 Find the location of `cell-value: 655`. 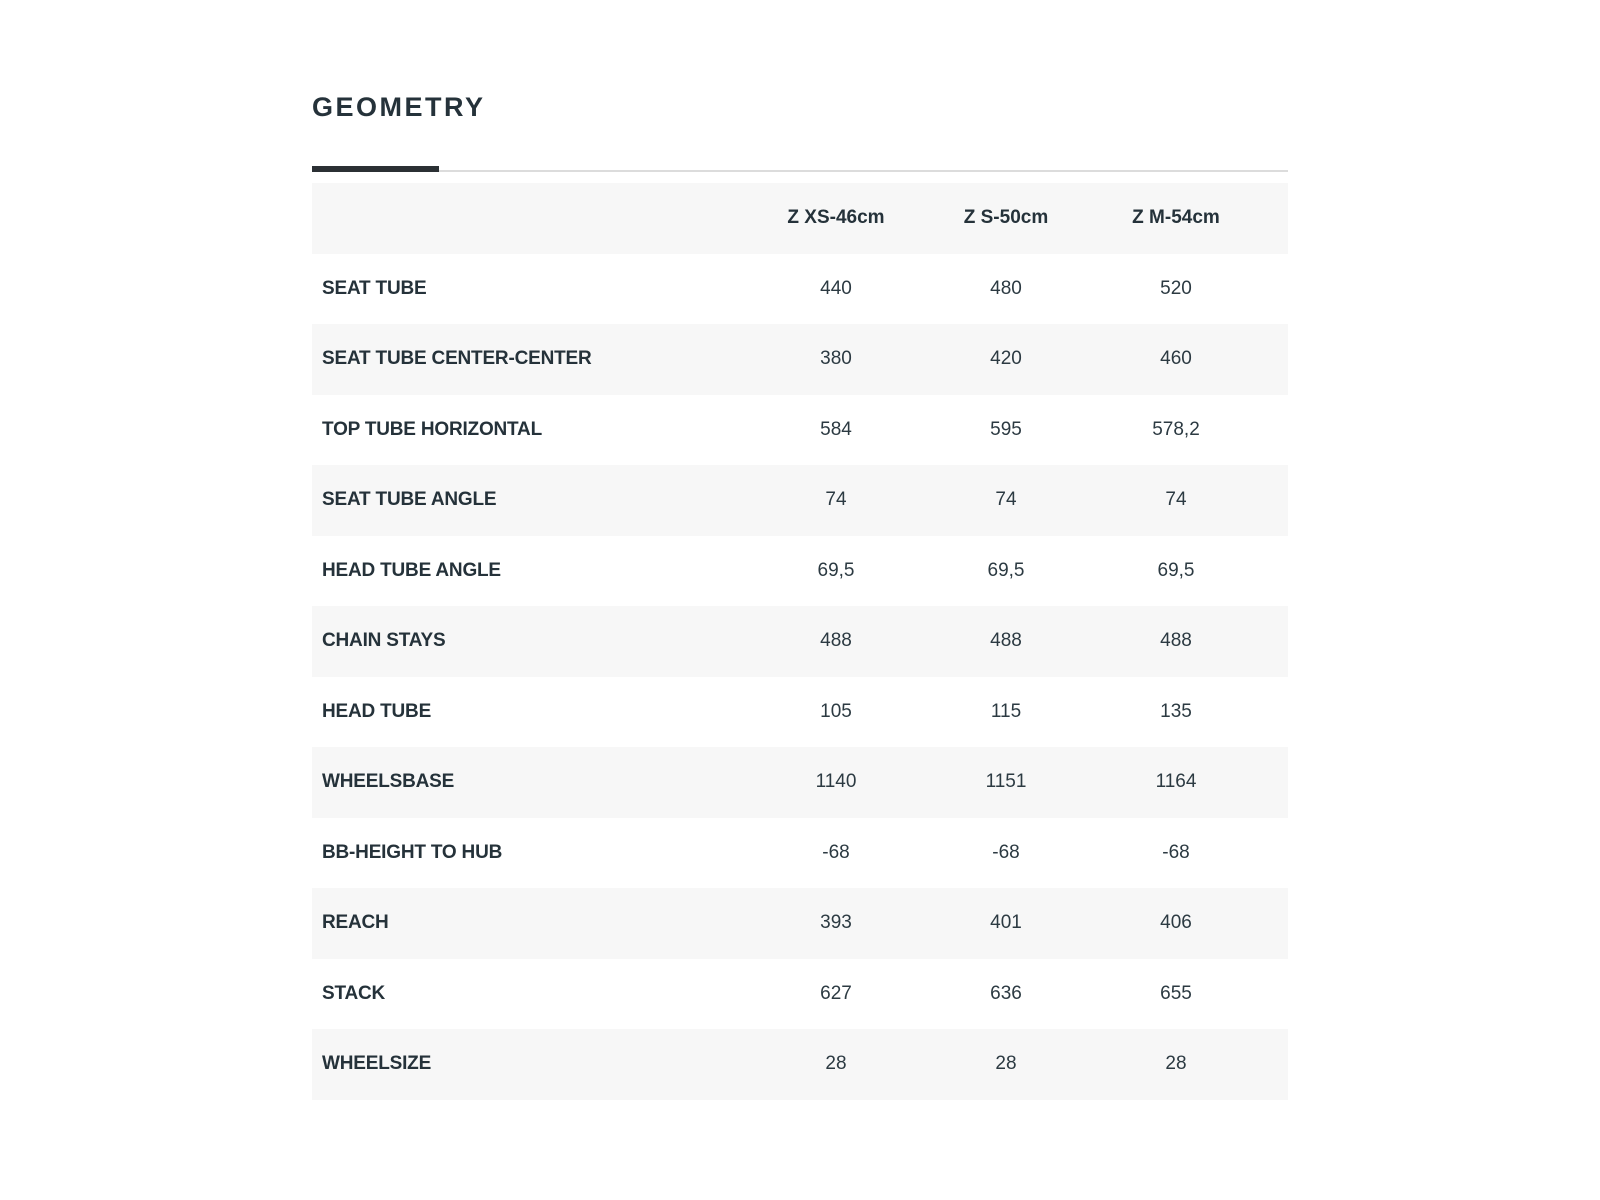

cell-value: 655 is located at coordinates (1176, 993).